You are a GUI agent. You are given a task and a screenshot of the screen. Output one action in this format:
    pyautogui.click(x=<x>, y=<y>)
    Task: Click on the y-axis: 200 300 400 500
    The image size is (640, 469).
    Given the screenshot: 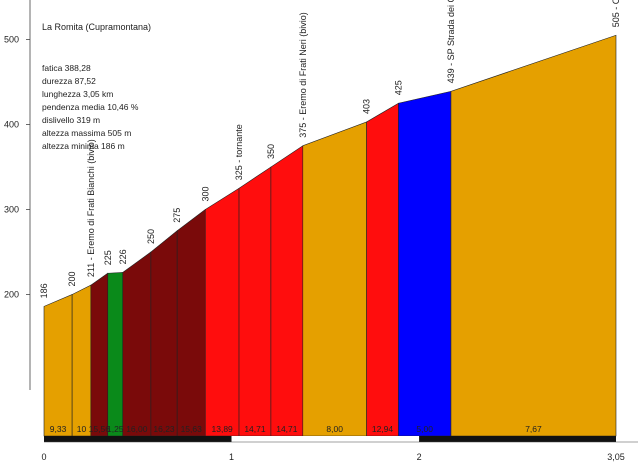 What is the action you would take?
    pyautogui.click(x=17, y=195)
    